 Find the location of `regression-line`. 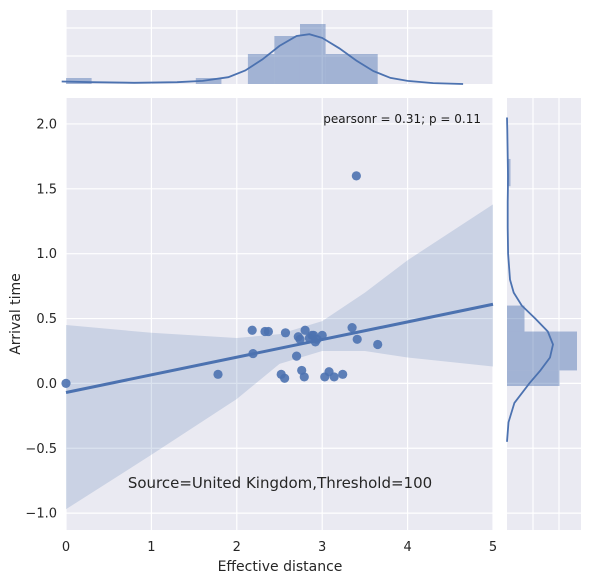

regression-line is located at coordinates (279, 348).